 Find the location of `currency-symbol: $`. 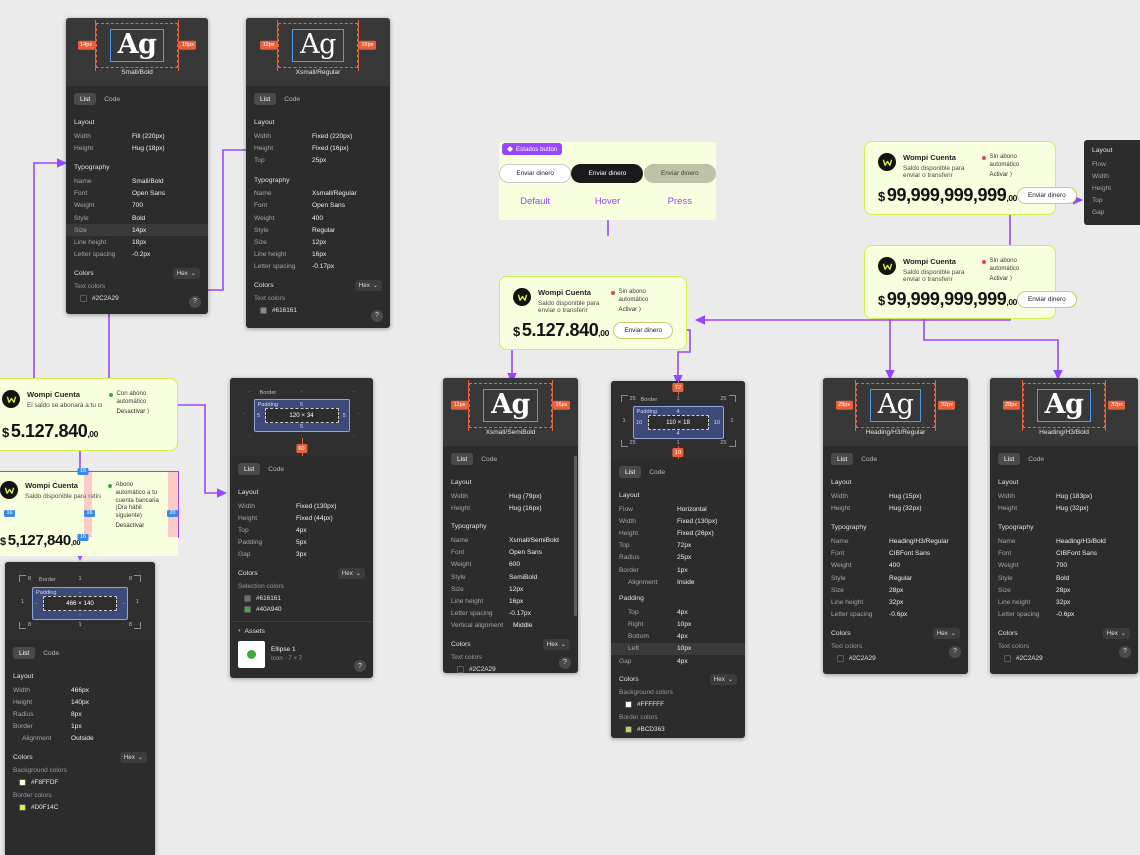

currency-symbol: $ is located at coordinates (881, 300).